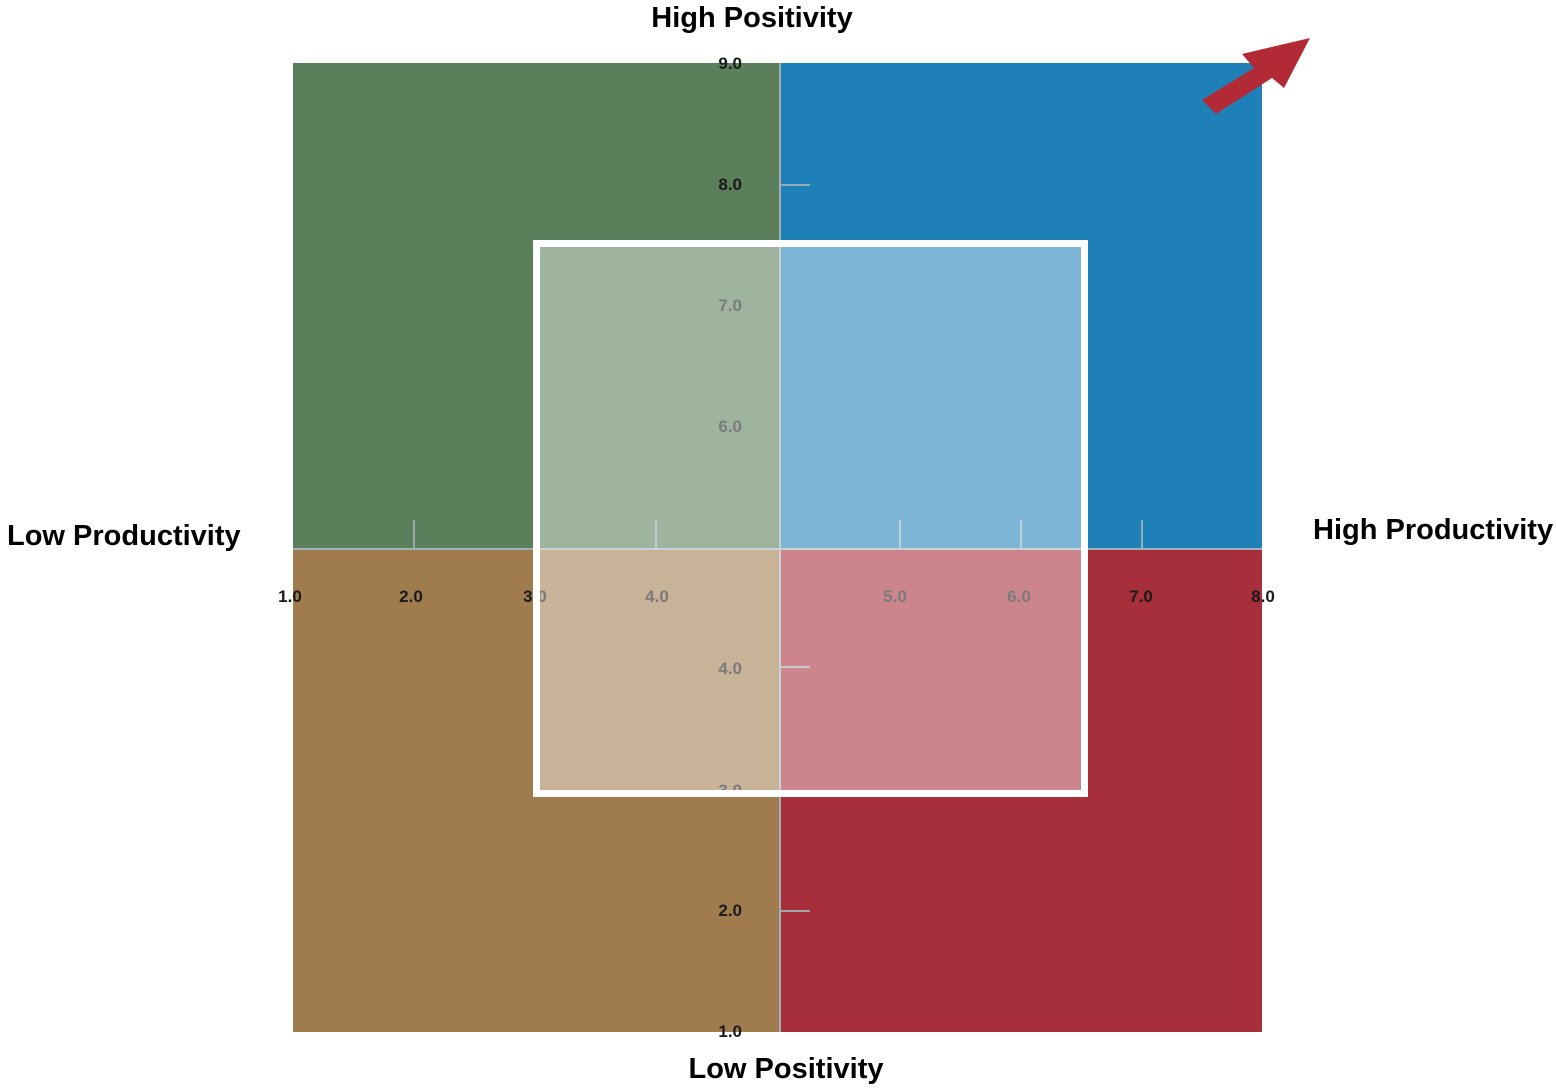  Describe the element at coordinates (895, 596) in the screenshot. I see `x-tick-label: 5.0` at that location.